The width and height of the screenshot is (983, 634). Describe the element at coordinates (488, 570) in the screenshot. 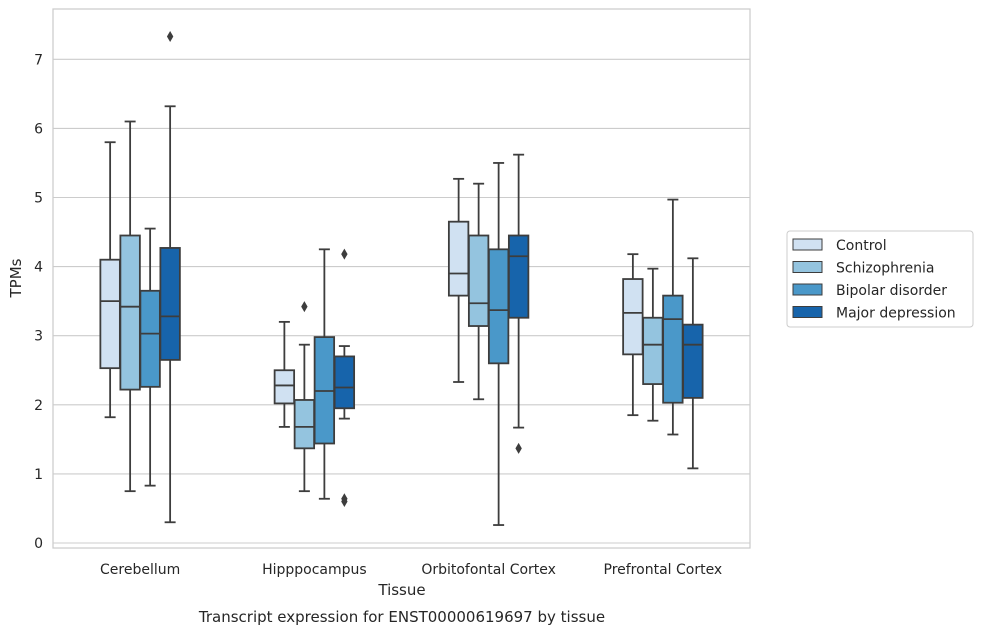

I see `x-tick-label: Orbitofontal Cortex` at that location.